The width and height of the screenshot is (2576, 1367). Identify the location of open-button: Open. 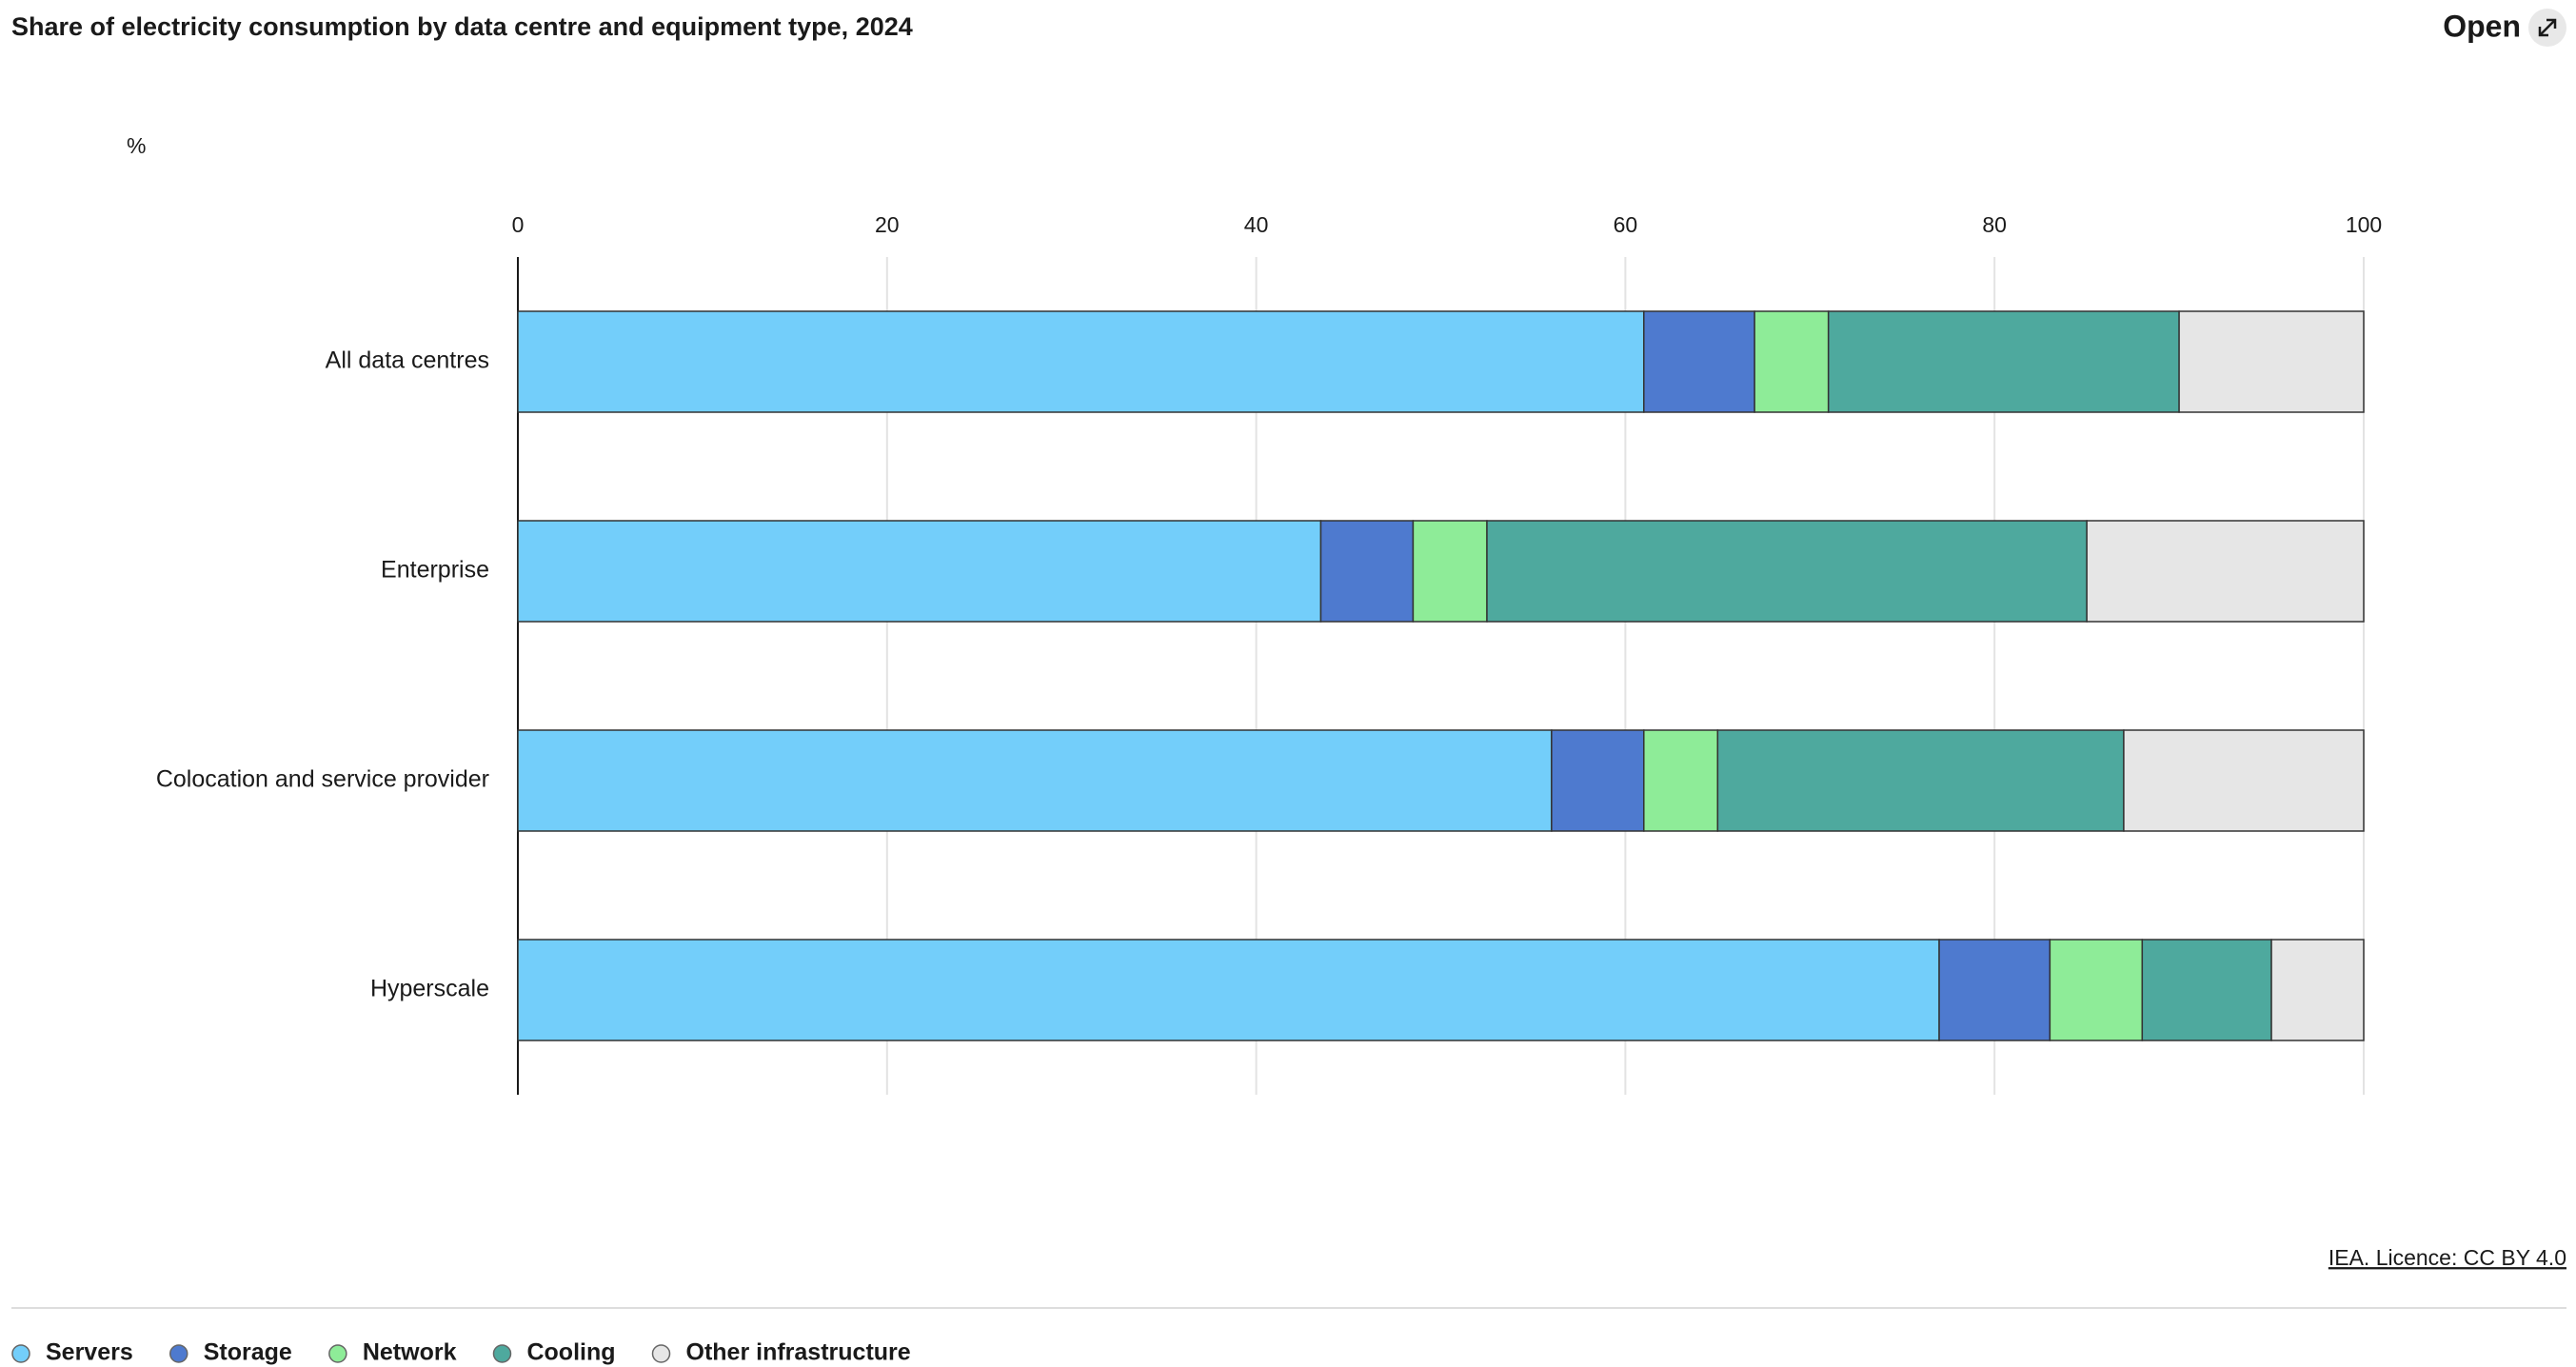
(2482, 26).